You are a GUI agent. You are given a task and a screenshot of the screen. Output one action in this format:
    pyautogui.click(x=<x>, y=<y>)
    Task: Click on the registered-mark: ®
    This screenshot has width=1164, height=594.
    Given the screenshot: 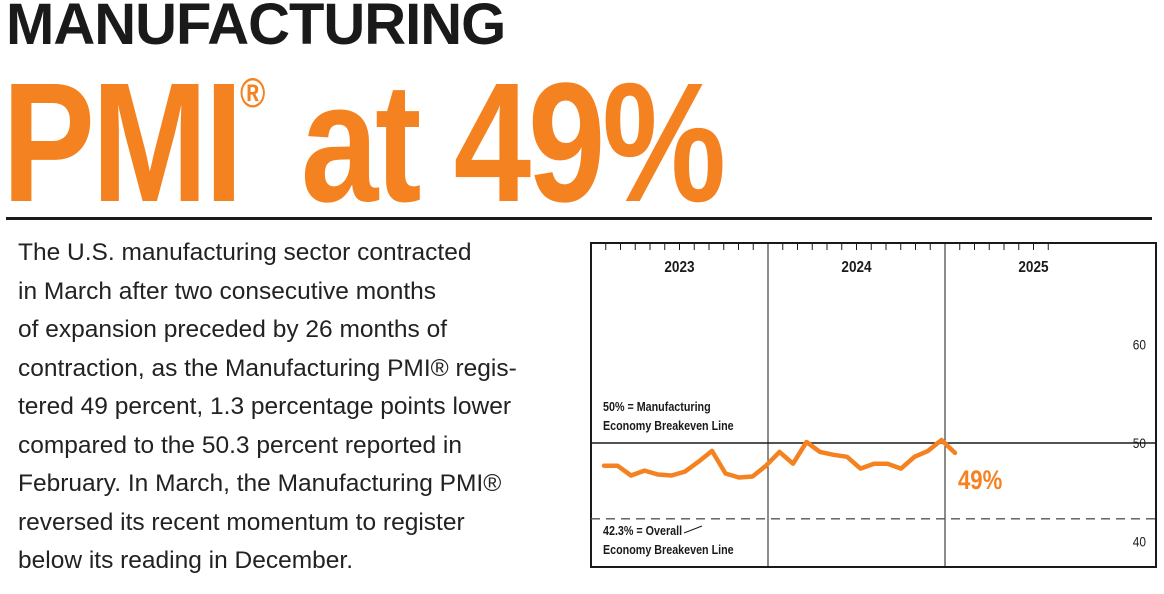 What is the action you would take?
    pyautogui.click(x=252, y=92)
    